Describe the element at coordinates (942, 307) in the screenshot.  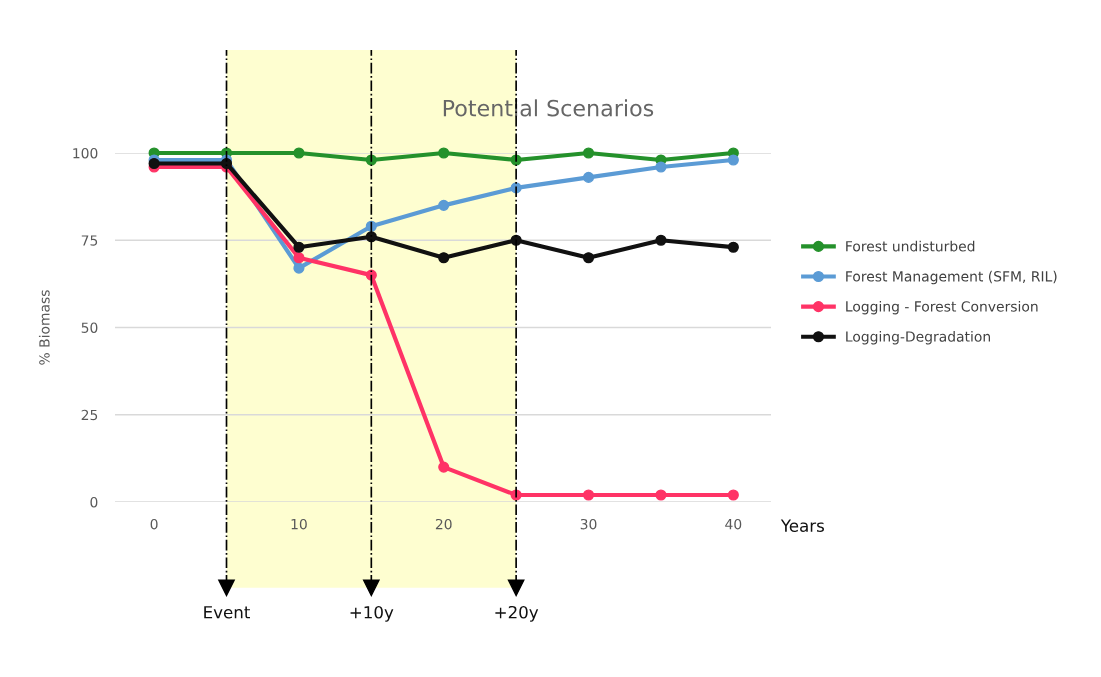
I see `legend-label: Logging - Forest Conversion` at that location.